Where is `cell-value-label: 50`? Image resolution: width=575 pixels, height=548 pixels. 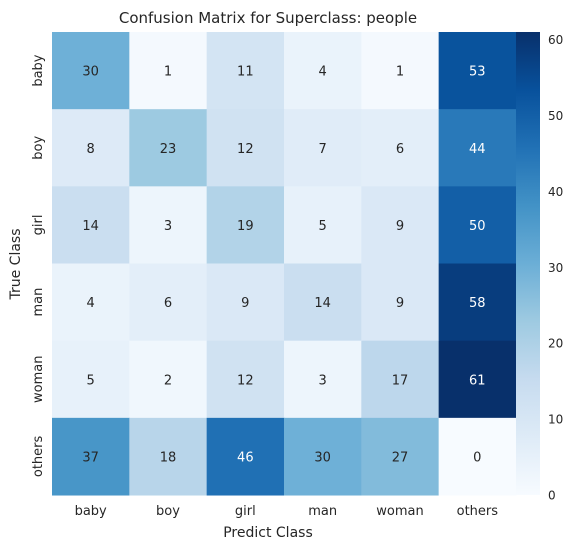
cell-value-label: 50 is located at coordinates (477, 226).